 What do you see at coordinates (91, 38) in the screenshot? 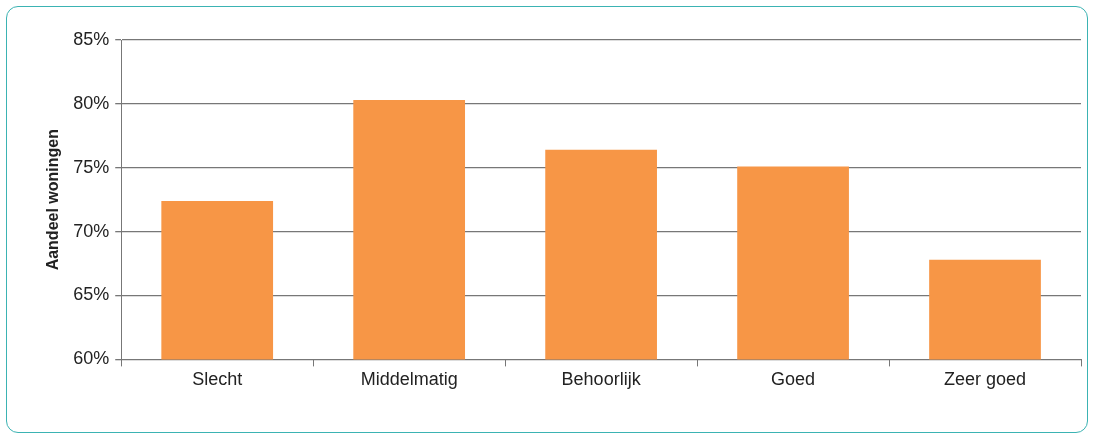
I see `y-tick-label: 85%` at bounding box center [91, 38].